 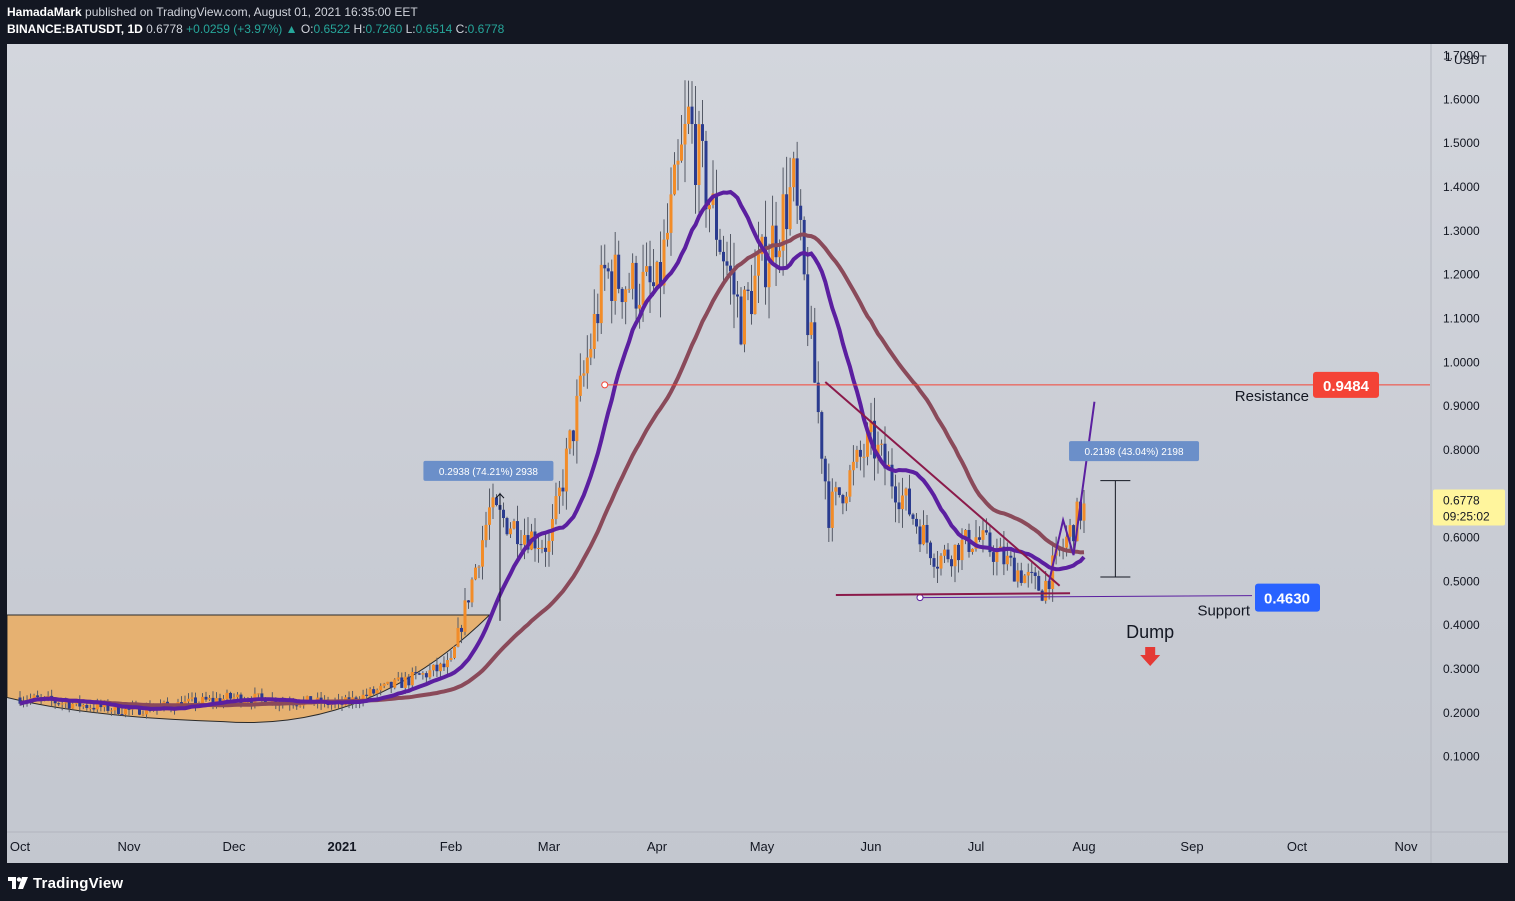 What do you see at coordinates (234, 846) in the screenshot?
I see `x-tick-label: Dec` at bounding box center [234, 846].